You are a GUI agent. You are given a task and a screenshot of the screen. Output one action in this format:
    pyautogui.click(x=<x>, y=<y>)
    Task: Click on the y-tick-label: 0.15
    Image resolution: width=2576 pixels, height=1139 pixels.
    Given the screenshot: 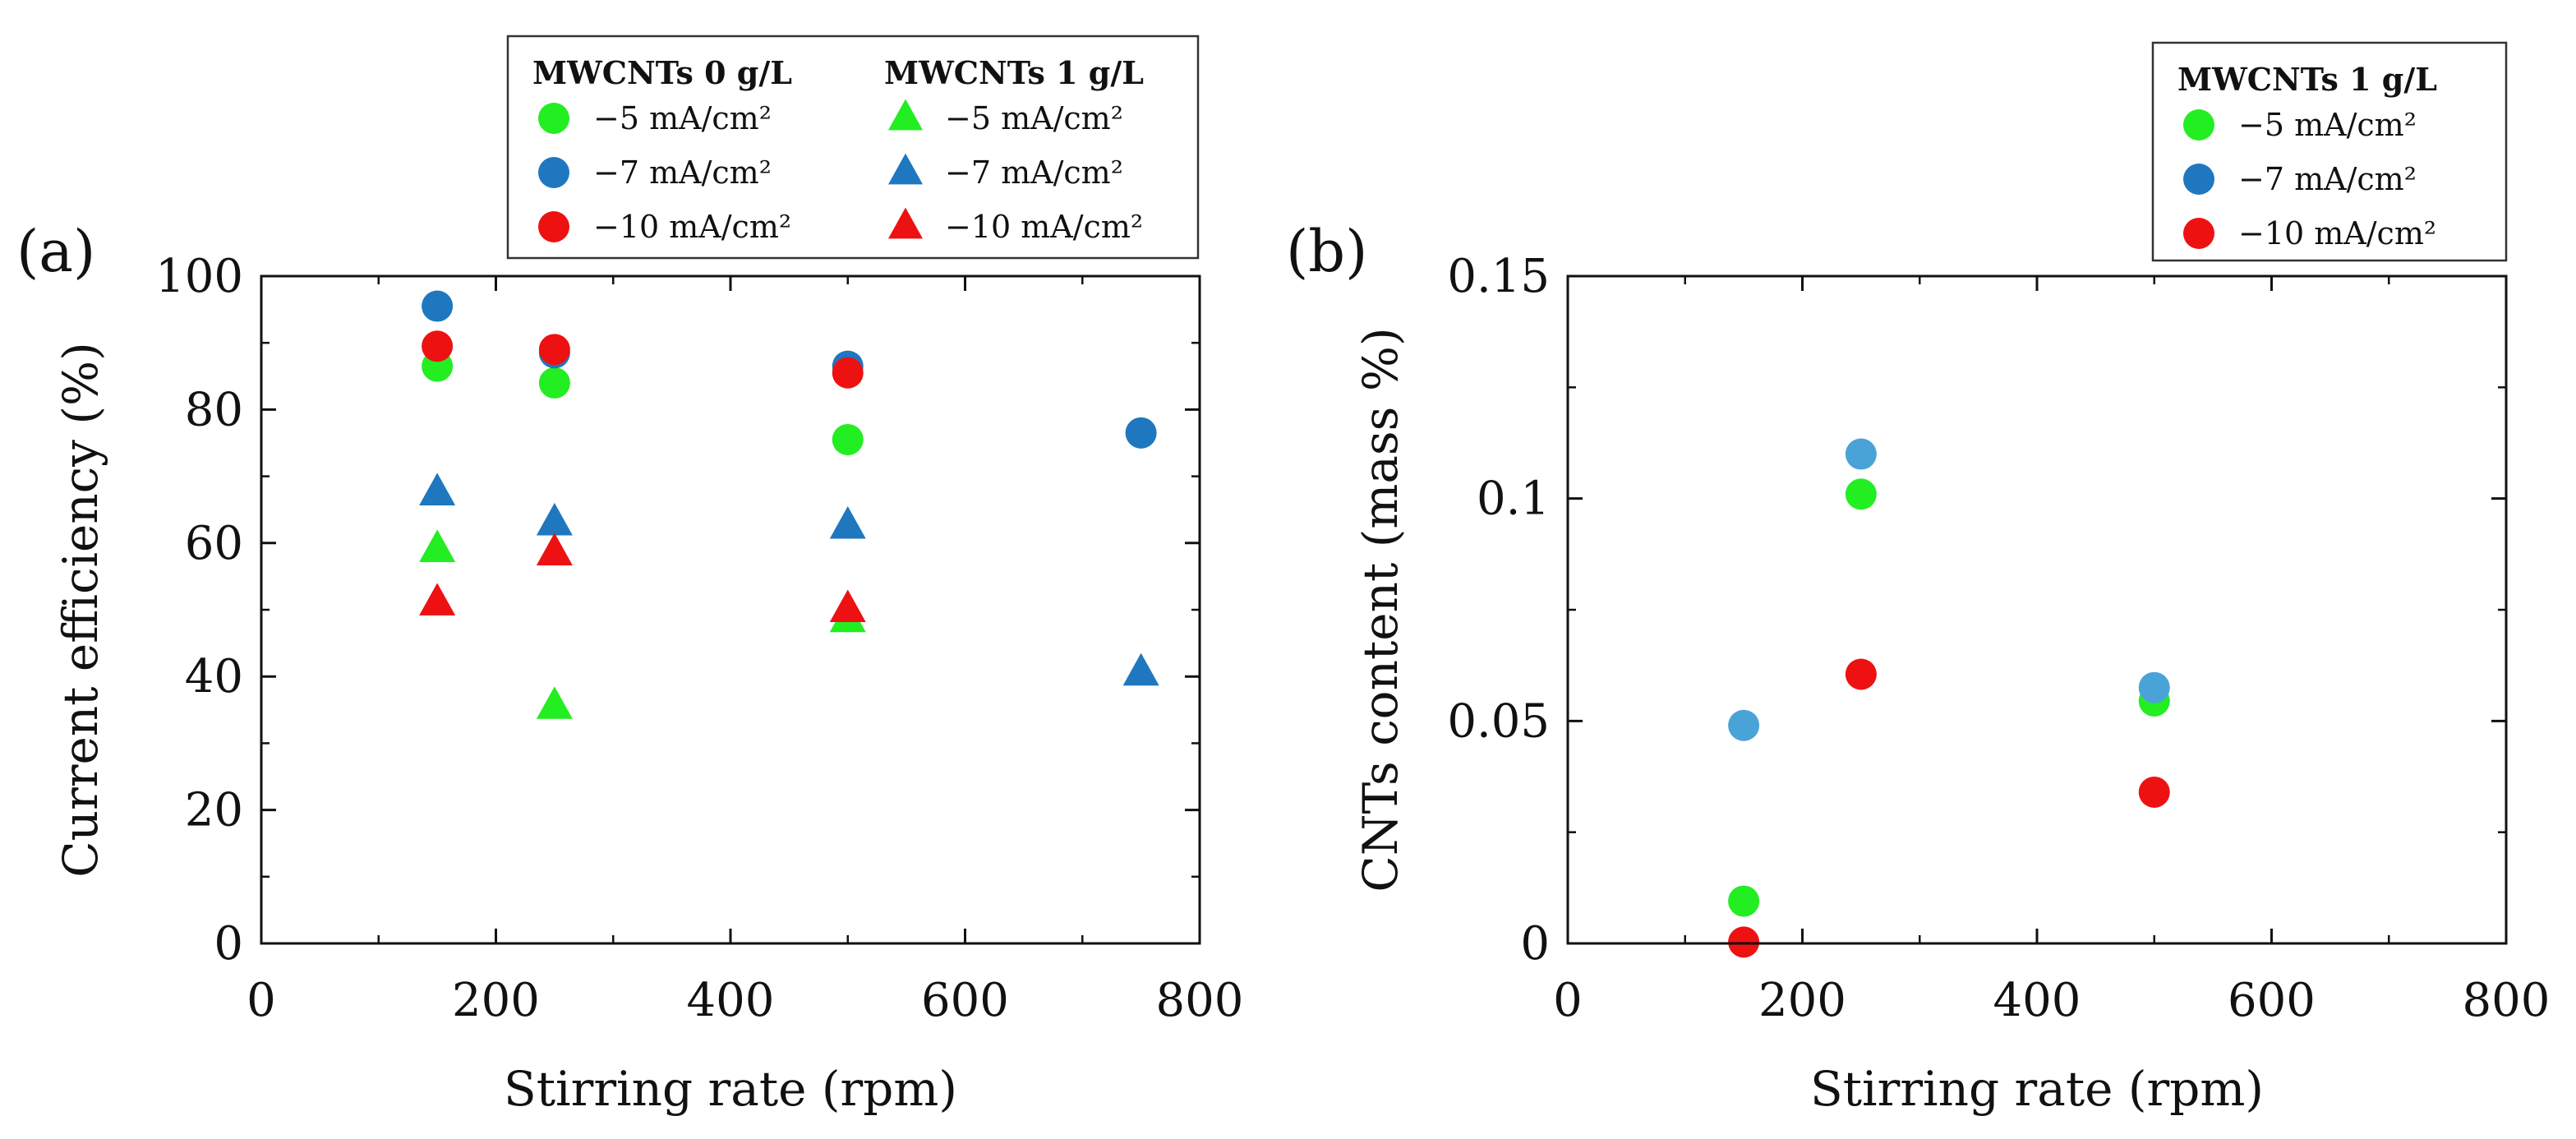 What is the action you would take?
    pyautogui.click(x=1498, y=276)
    